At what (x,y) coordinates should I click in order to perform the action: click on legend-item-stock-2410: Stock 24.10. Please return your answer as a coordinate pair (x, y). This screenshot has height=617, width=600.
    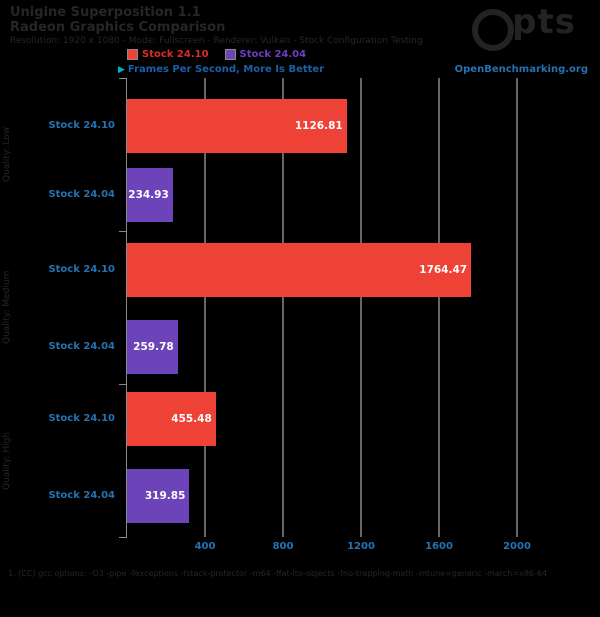
    Looking at the image, I should click on (168, 54).